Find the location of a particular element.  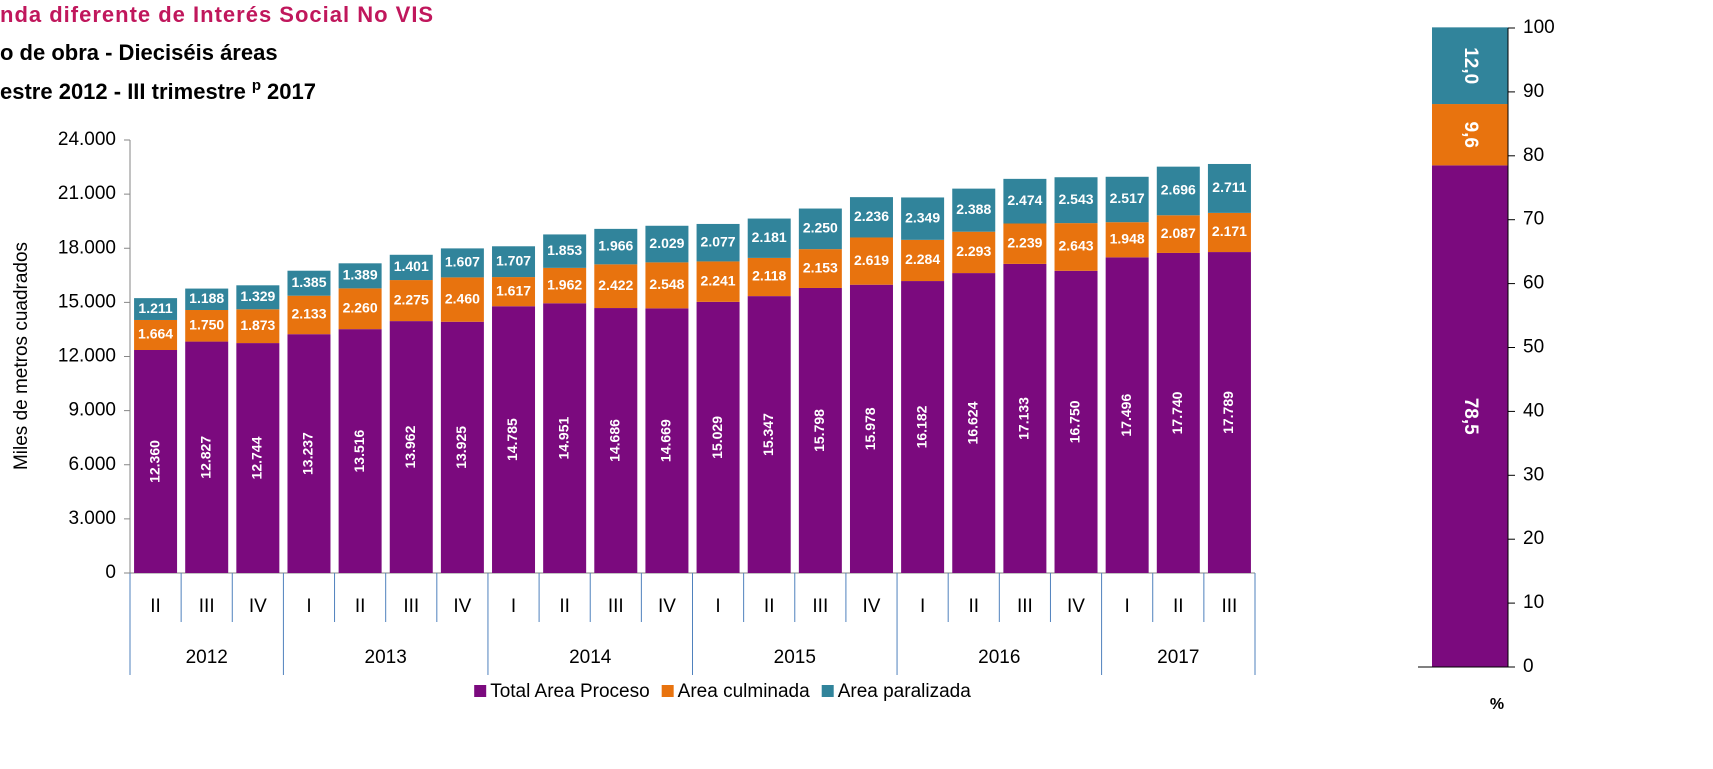

data-label: 2.239 is located at coordinates (1024, 242).